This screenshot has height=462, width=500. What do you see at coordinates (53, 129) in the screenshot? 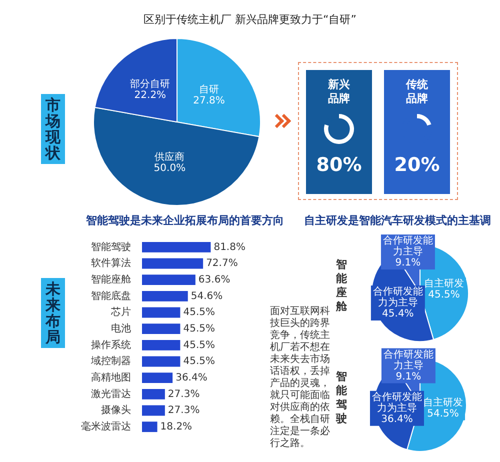
I see `text: 市场现状` at bounding box center [53, 129].